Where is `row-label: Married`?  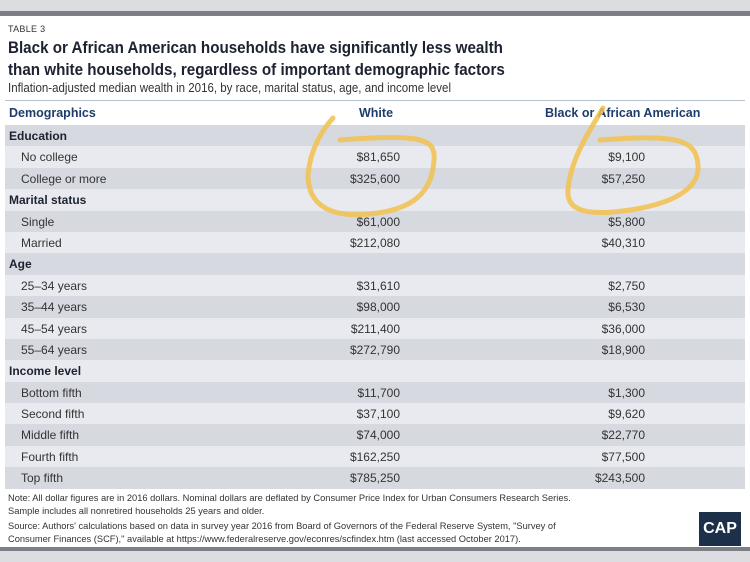 row-label: Married is located at coordinates (41, 242).